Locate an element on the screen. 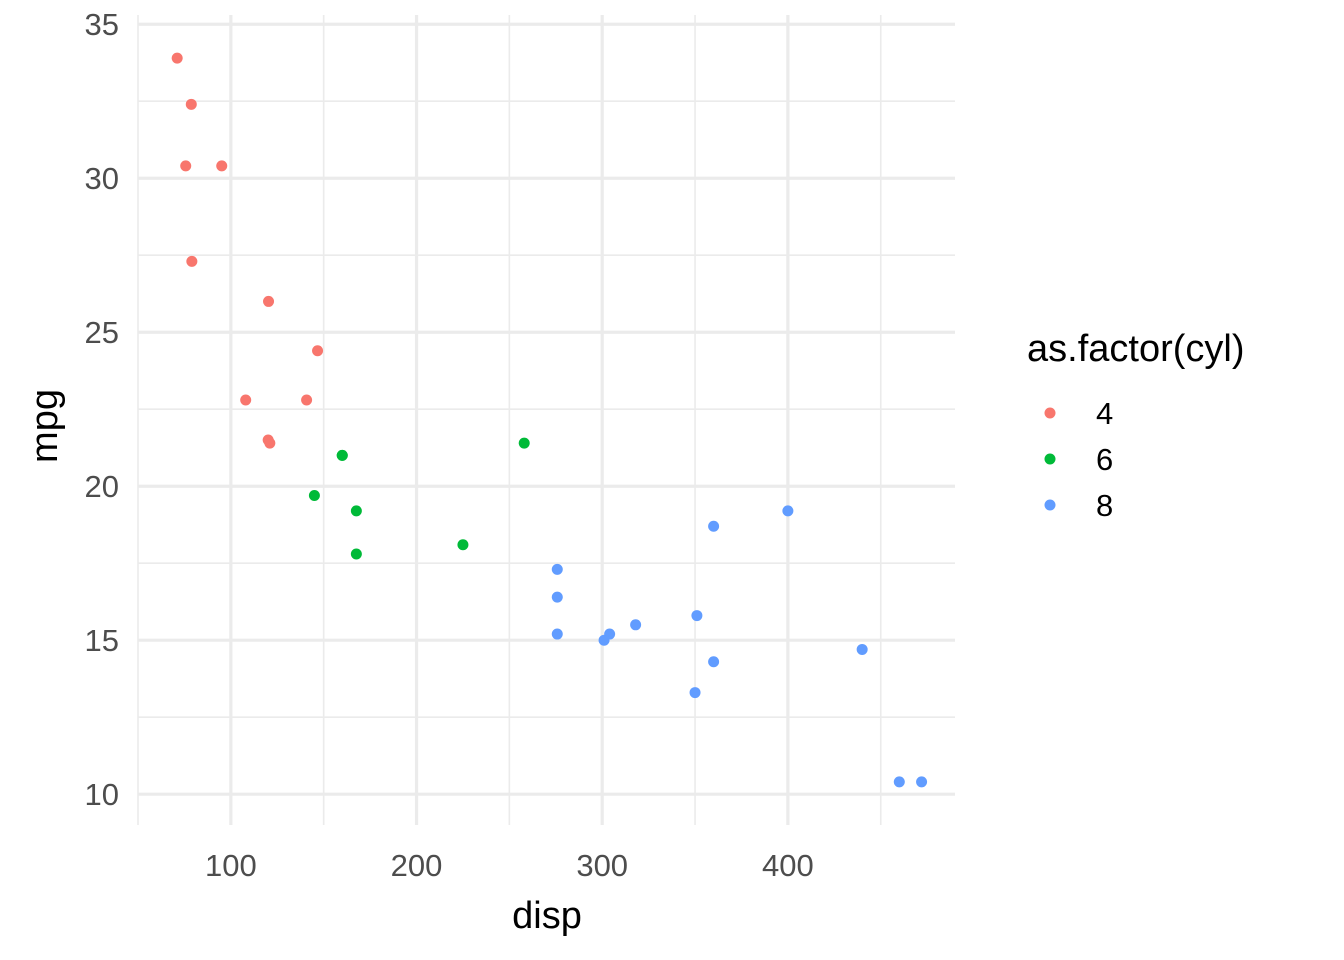 This screenshot has height=960, width=1344. legend-label-cyl-6: 6 is located at coordinates (1104, 459).